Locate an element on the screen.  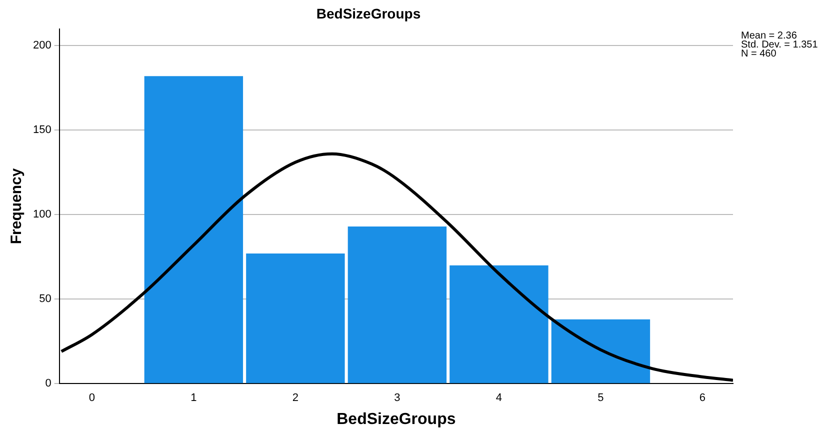
x-tick-label: 0 is located at coordinates (91, 398).